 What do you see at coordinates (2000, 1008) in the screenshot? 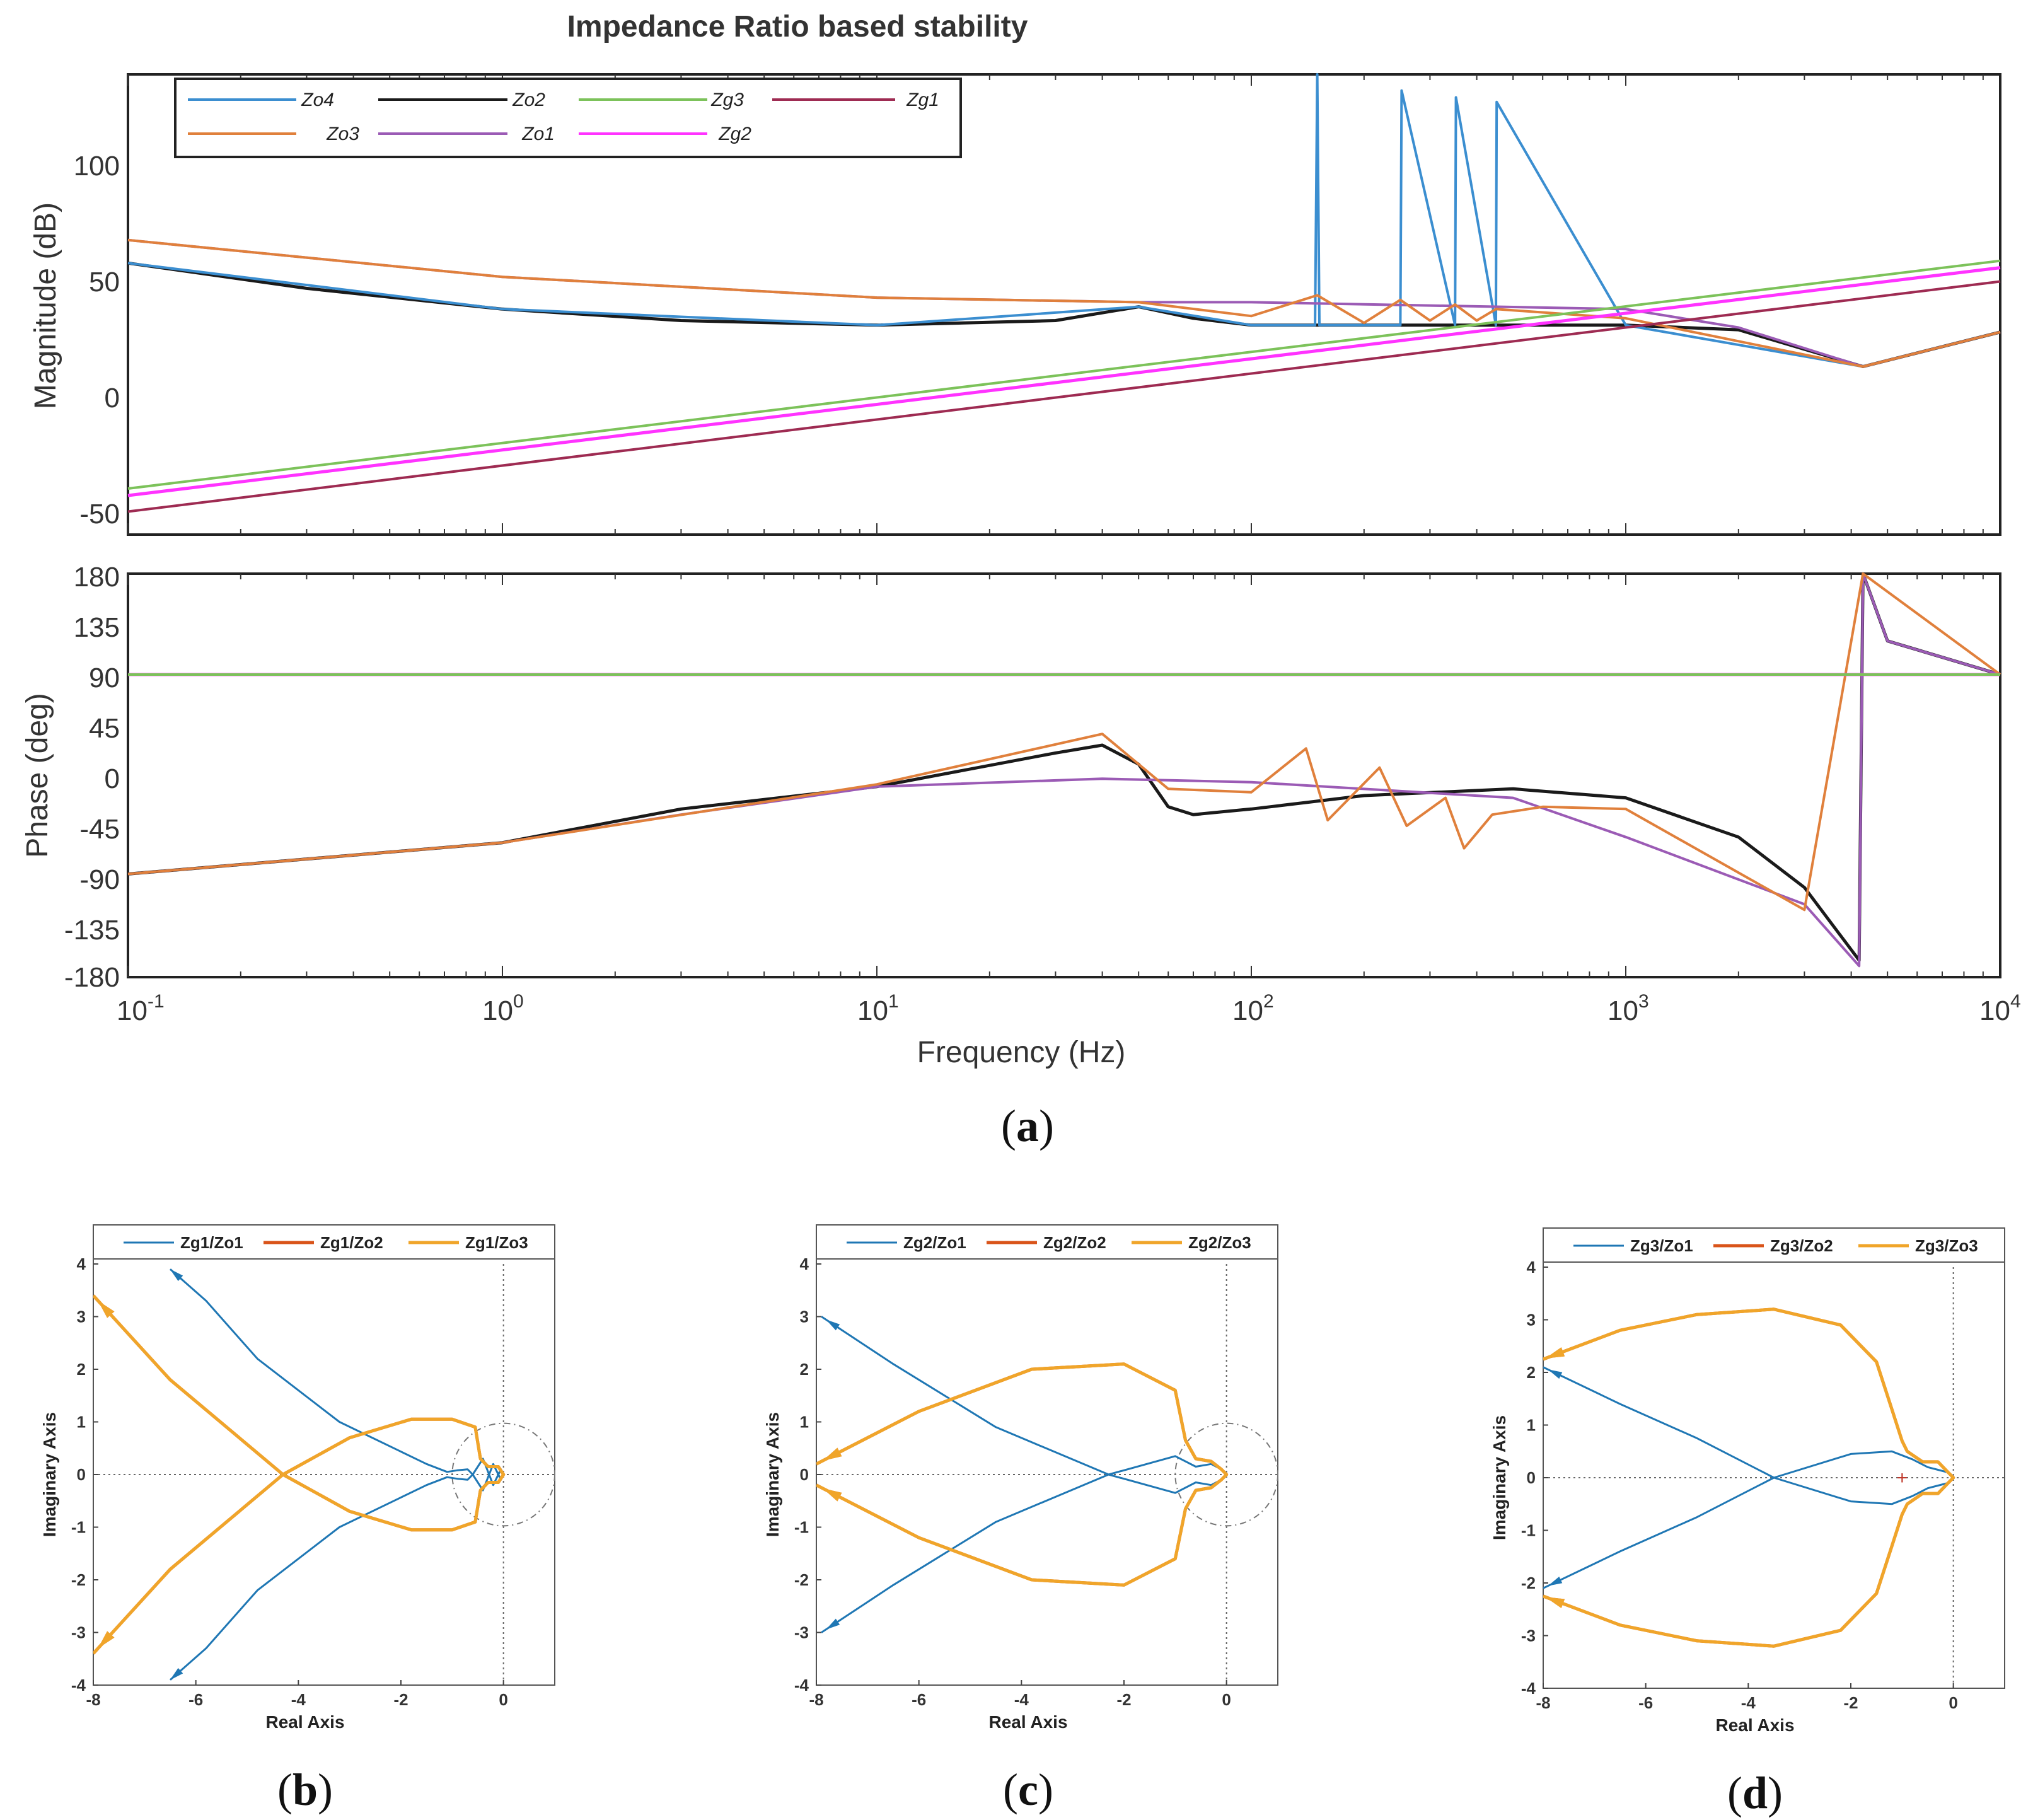
I see `xtick-label: 10⁴` at bounding box center [2000, 1008].